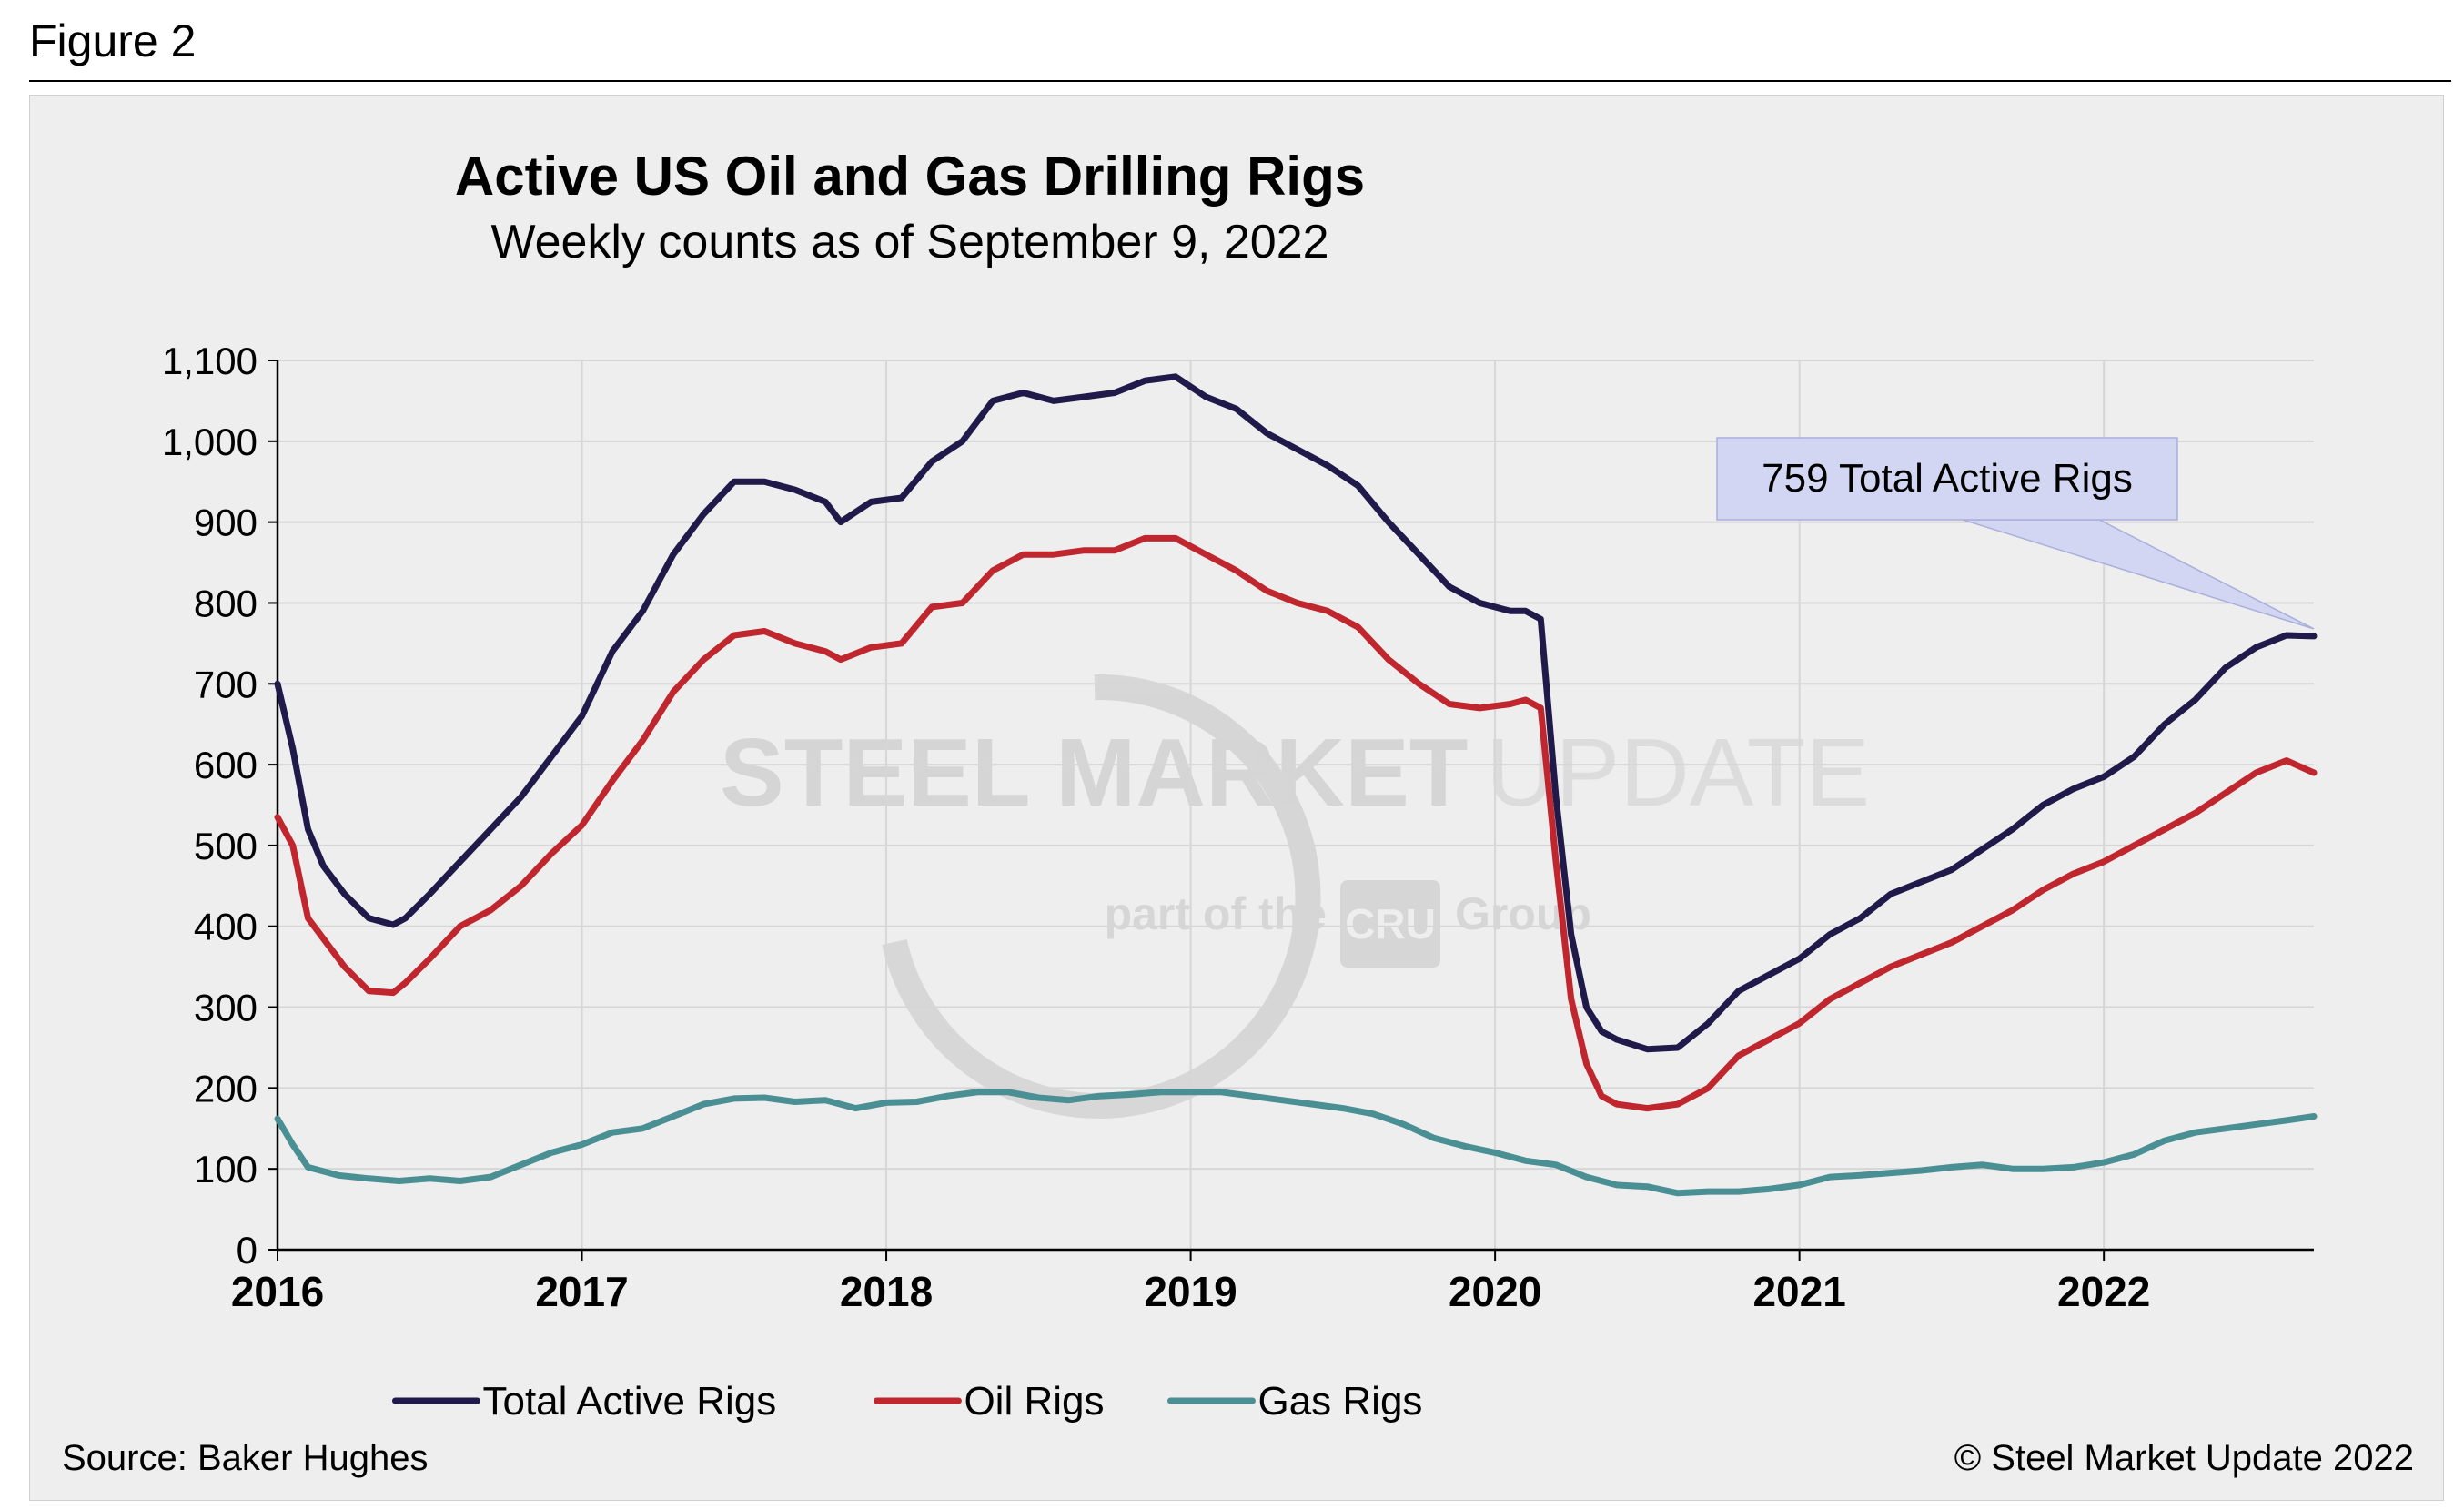 The image size is (2464, 1510). I want to click on x-tick-label: 2019, so click(1190, 1291).